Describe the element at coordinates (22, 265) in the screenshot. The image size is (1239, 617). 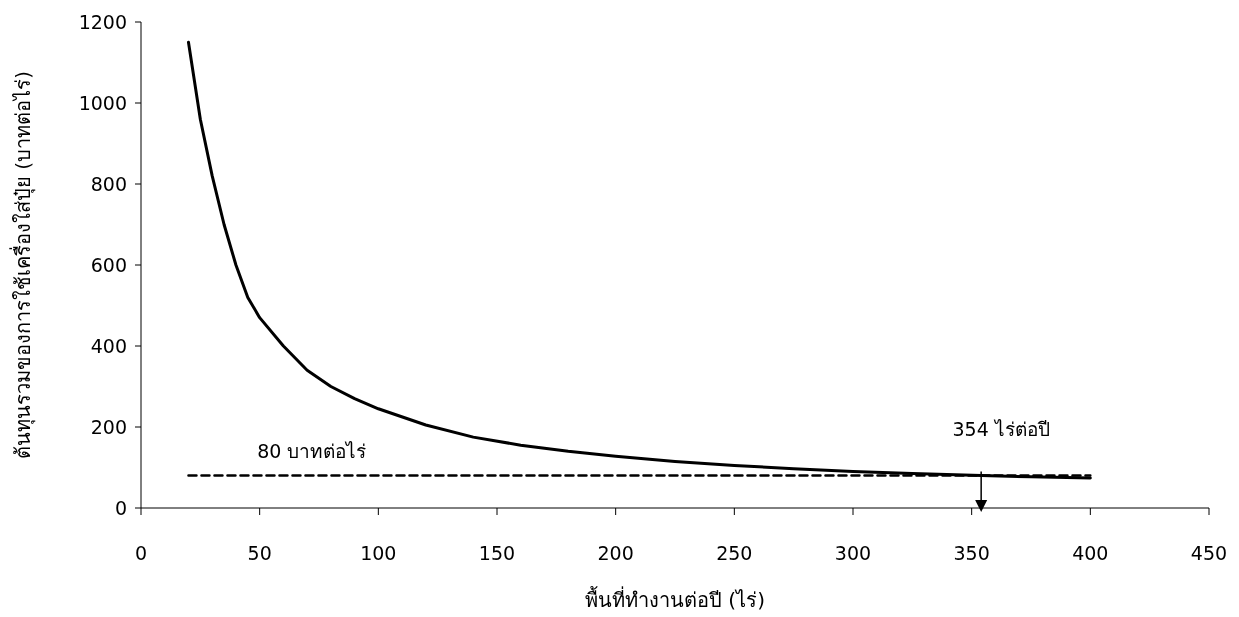
I see `y-axis-title: ต้นทุนรวมของการใช้เครื่องใส่ปุ๋ย (บาทต่อไร่)` at that location.